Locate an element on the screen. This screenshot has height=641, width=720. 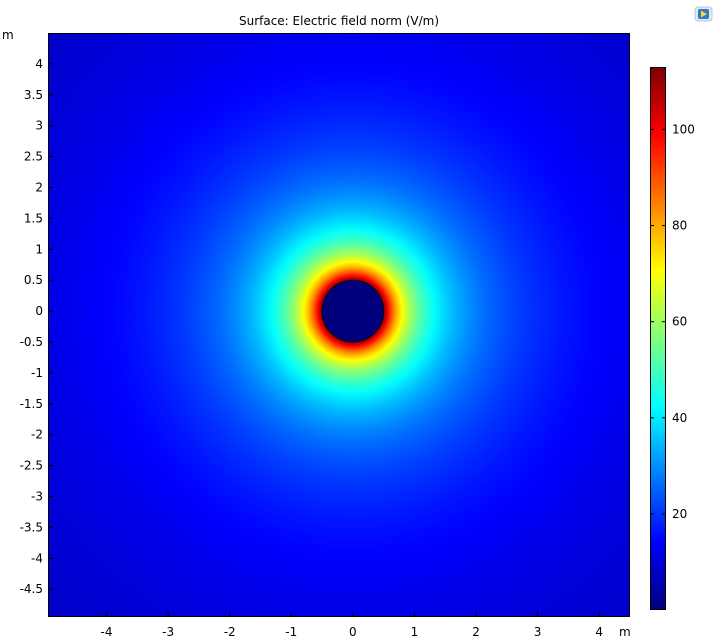
comsol-logo-icon-graphic is located at coordinates (703, 14).